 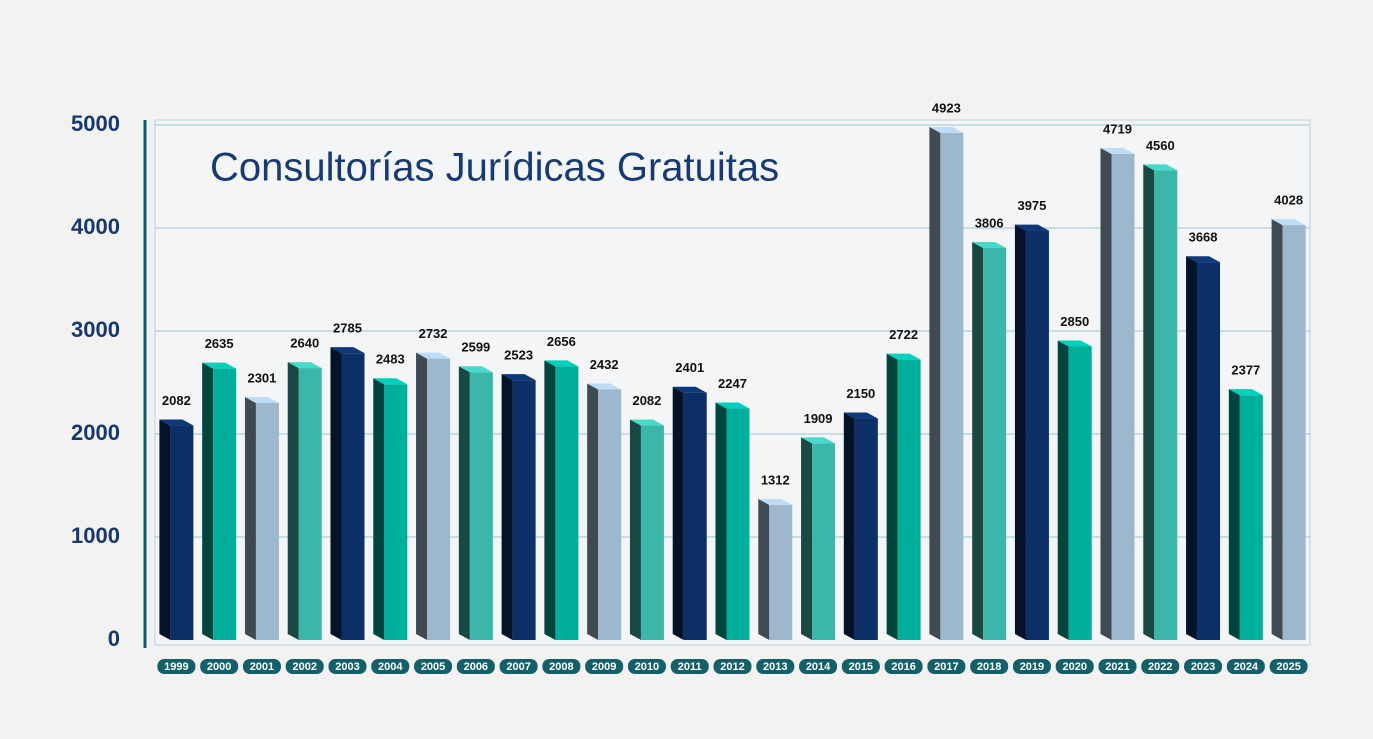 What do you see at coordinates (732, 383) in the screenshot?
I see `value-label: 2247` at bounding box center [732, 383].